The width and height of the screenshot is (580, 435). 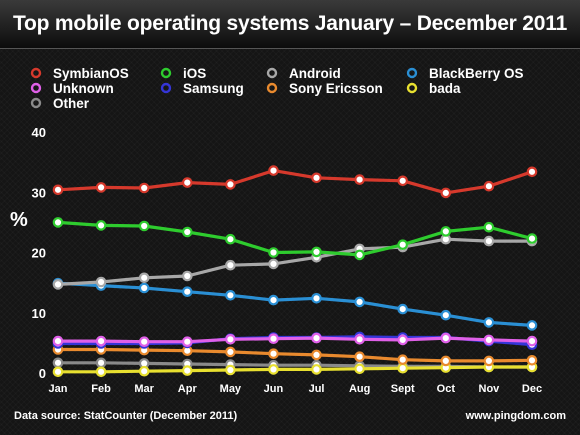 What do you see at coordinates (476, 73) in the screenshot?
I see `legend-label-blackberry-os: BlackBerry OS` at bounding box center [476, 73].